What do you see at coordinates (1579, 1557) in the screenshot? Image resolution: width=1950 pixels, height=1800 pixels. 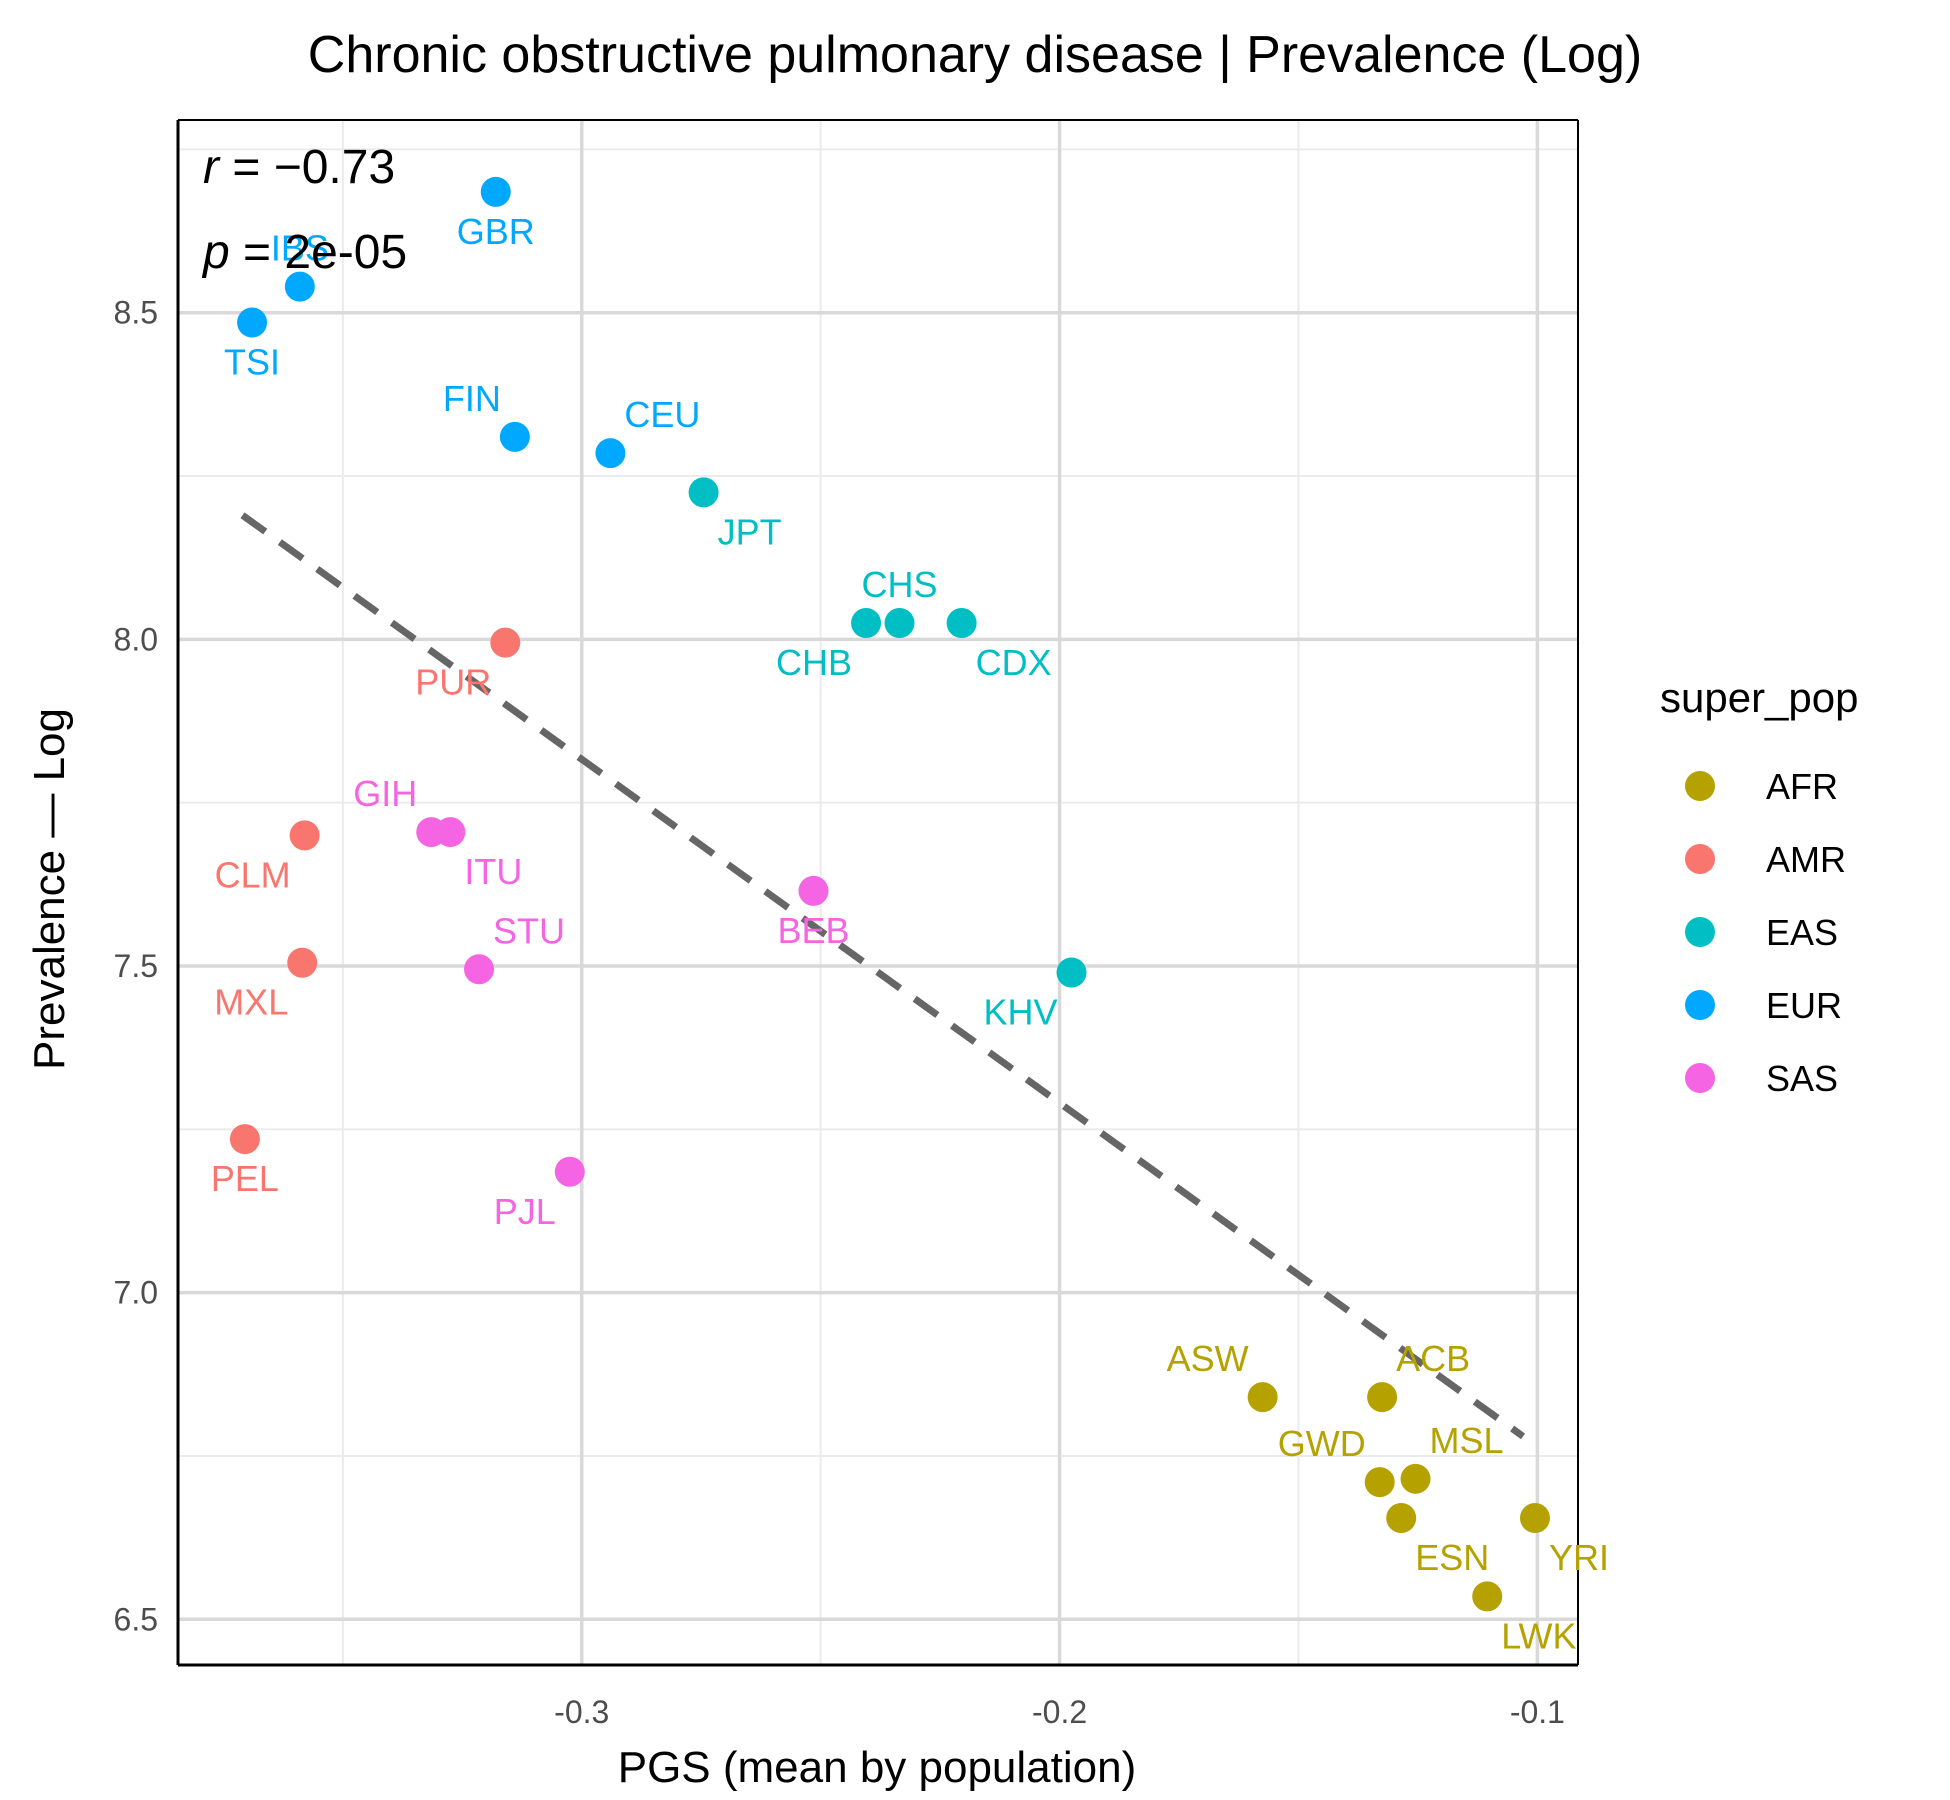 I see `point-label-yri: YRI` at bounding box center [1579, 1557].